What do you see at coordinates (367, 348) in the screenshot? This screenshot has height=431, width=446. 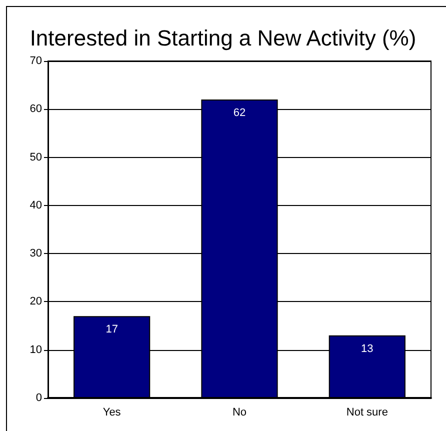 I see `data-label: 13` at bounding box center [367, 348].